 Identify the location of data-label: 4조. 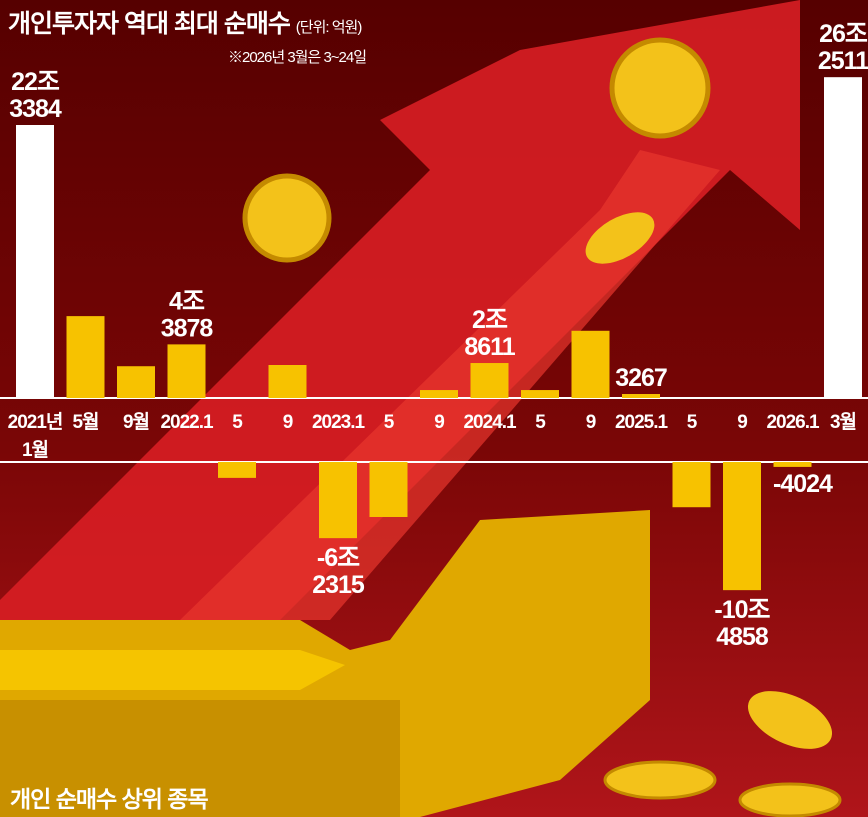
(187, 301).